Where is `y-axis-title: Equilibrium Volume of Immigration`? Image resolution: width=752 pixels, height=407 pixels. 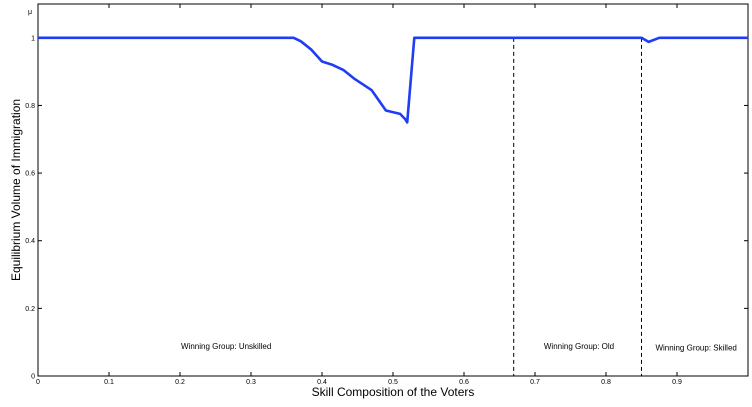 y-axis-title: Equilibrium Volume of Immigration is located at coordinates (16, 190).